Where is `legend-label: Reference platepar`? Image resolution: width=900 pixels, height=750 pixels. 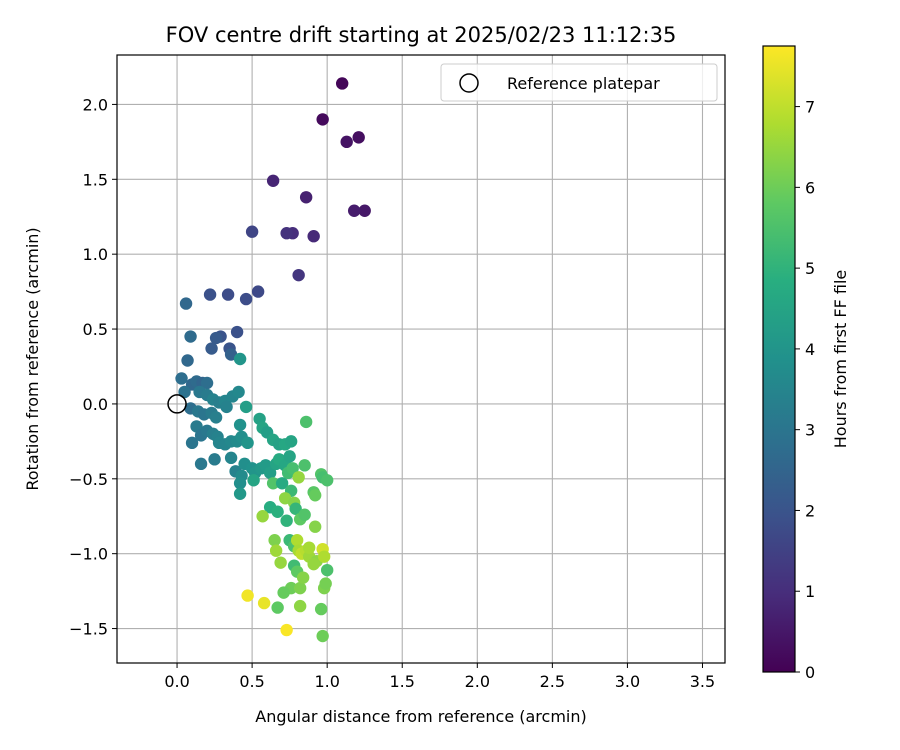 legend-label: Reference platepar is located at coordinates (583, 83).